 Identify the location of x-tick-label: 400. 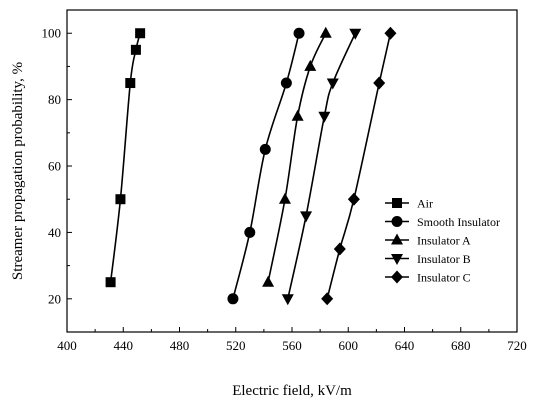
(67, 345).